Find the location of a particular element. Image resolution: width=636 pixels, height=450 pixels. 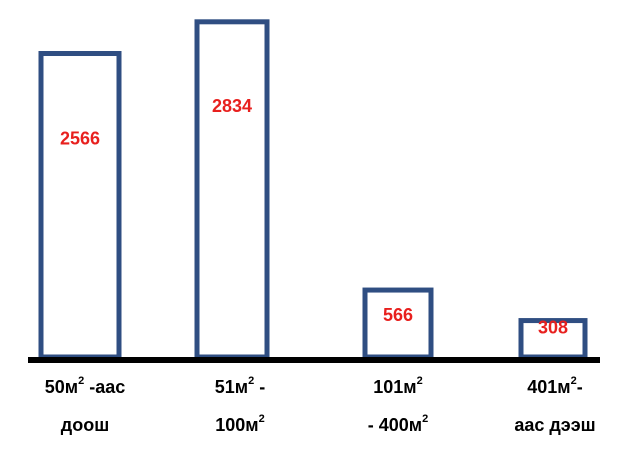

category-label: 401м2- аас дээш is located at coordinates (555, 406).